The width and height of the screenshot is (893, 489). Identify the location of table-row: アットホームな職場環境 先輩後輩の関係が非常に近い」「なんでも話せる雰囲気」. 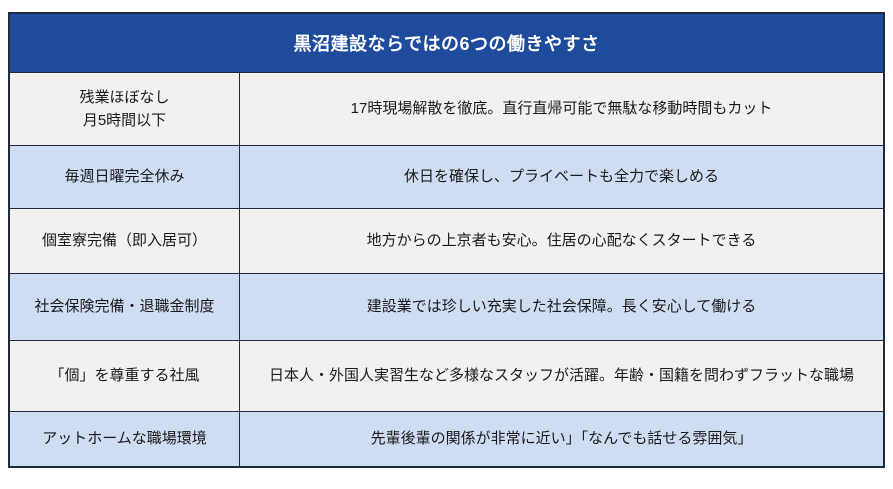
(446, 438).